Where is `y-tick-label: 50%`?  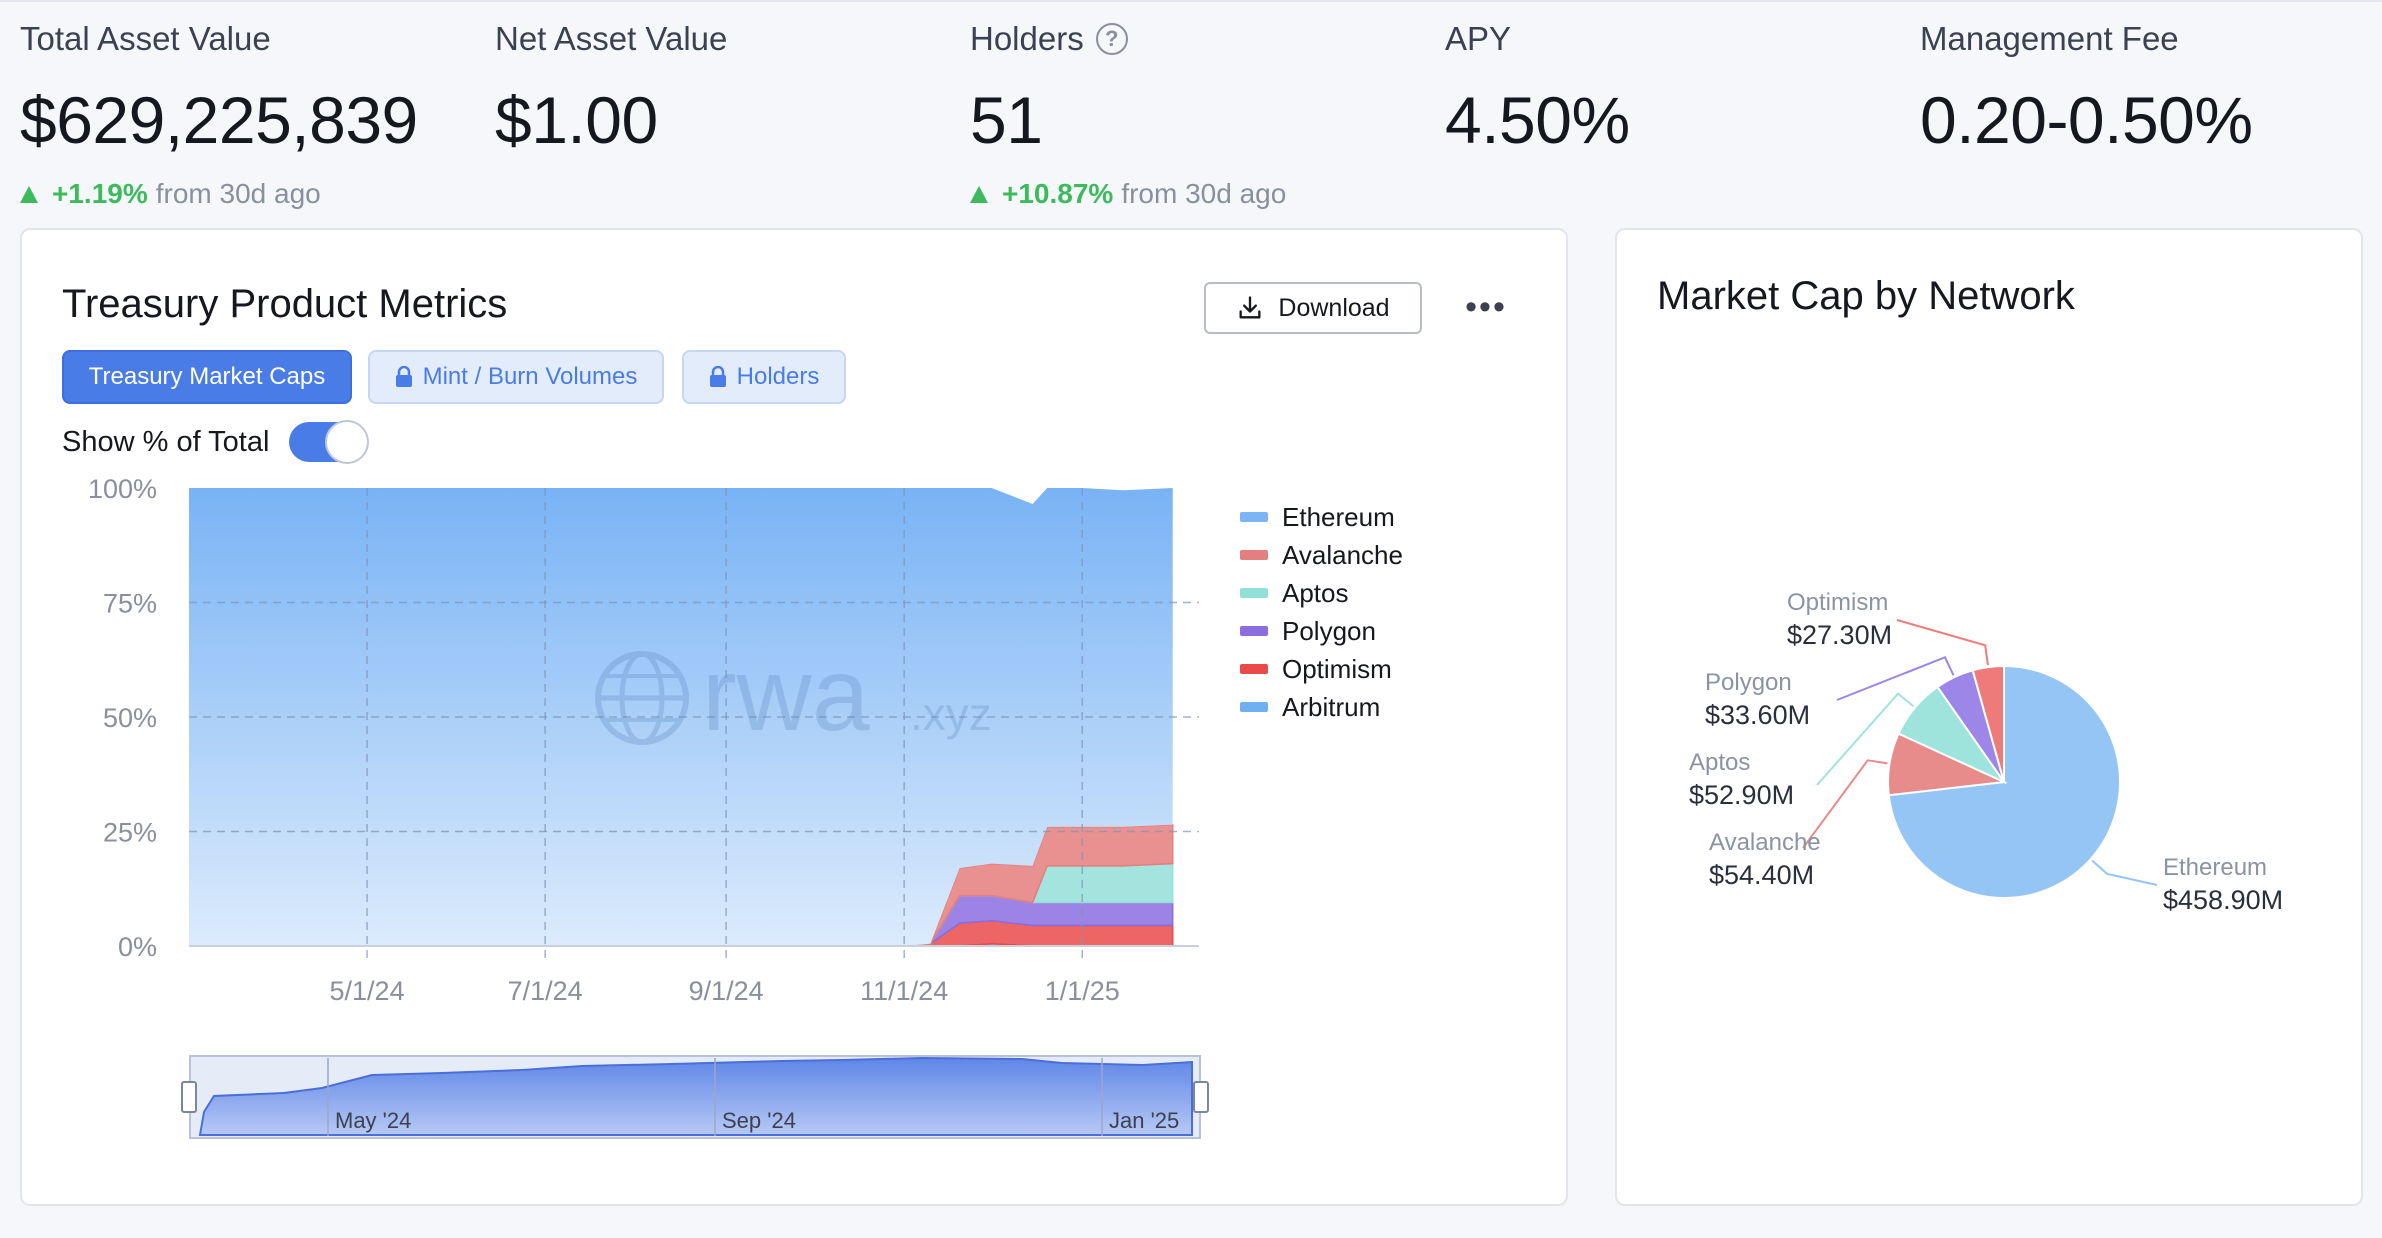
y-tick-label: 50% is located at coordinates (130, 718).